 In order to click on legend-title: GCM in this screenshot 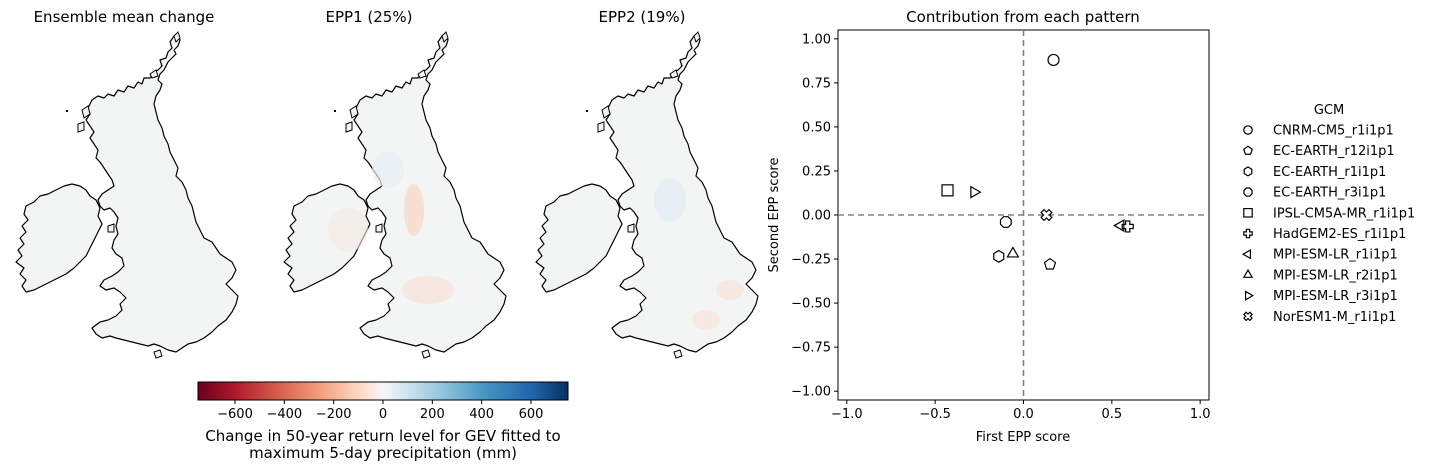, I will do `click(1329, 110)`.